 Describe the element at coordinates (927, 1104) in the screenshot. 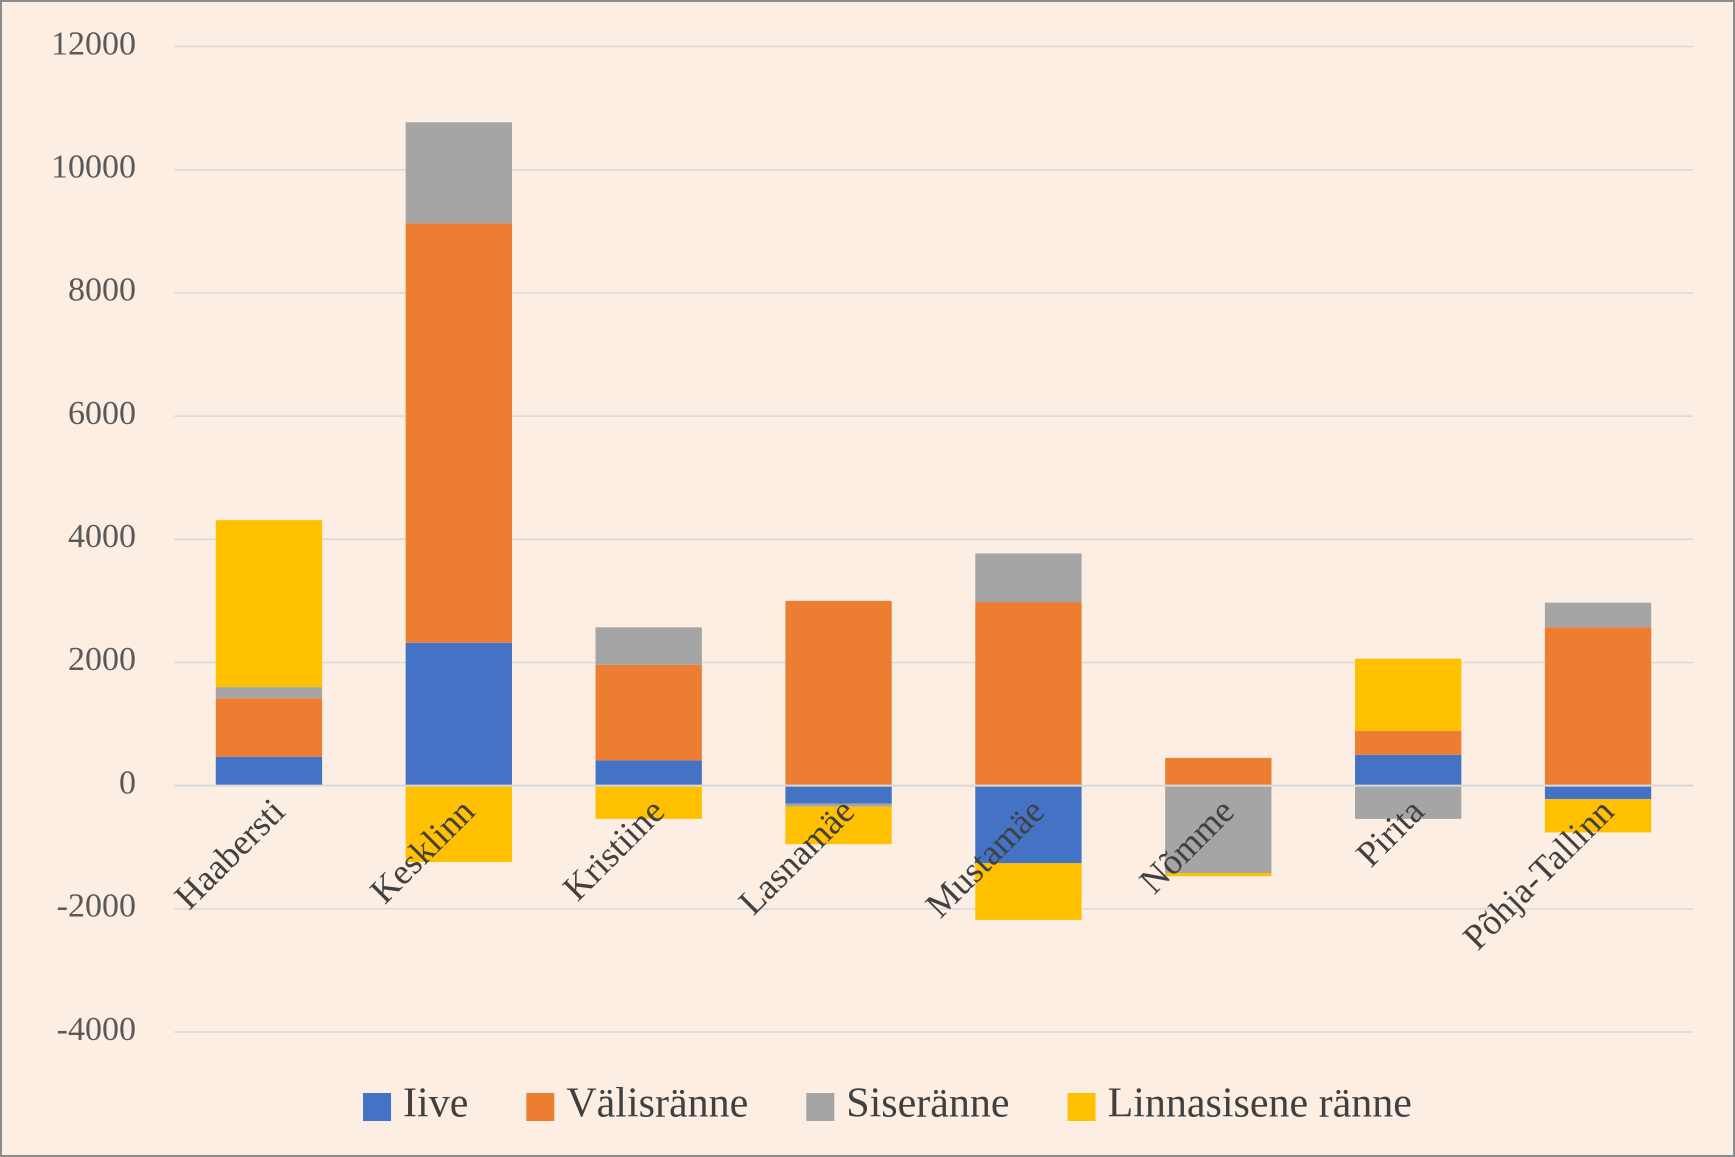

I see `legend-label: Siseränne` at that location.